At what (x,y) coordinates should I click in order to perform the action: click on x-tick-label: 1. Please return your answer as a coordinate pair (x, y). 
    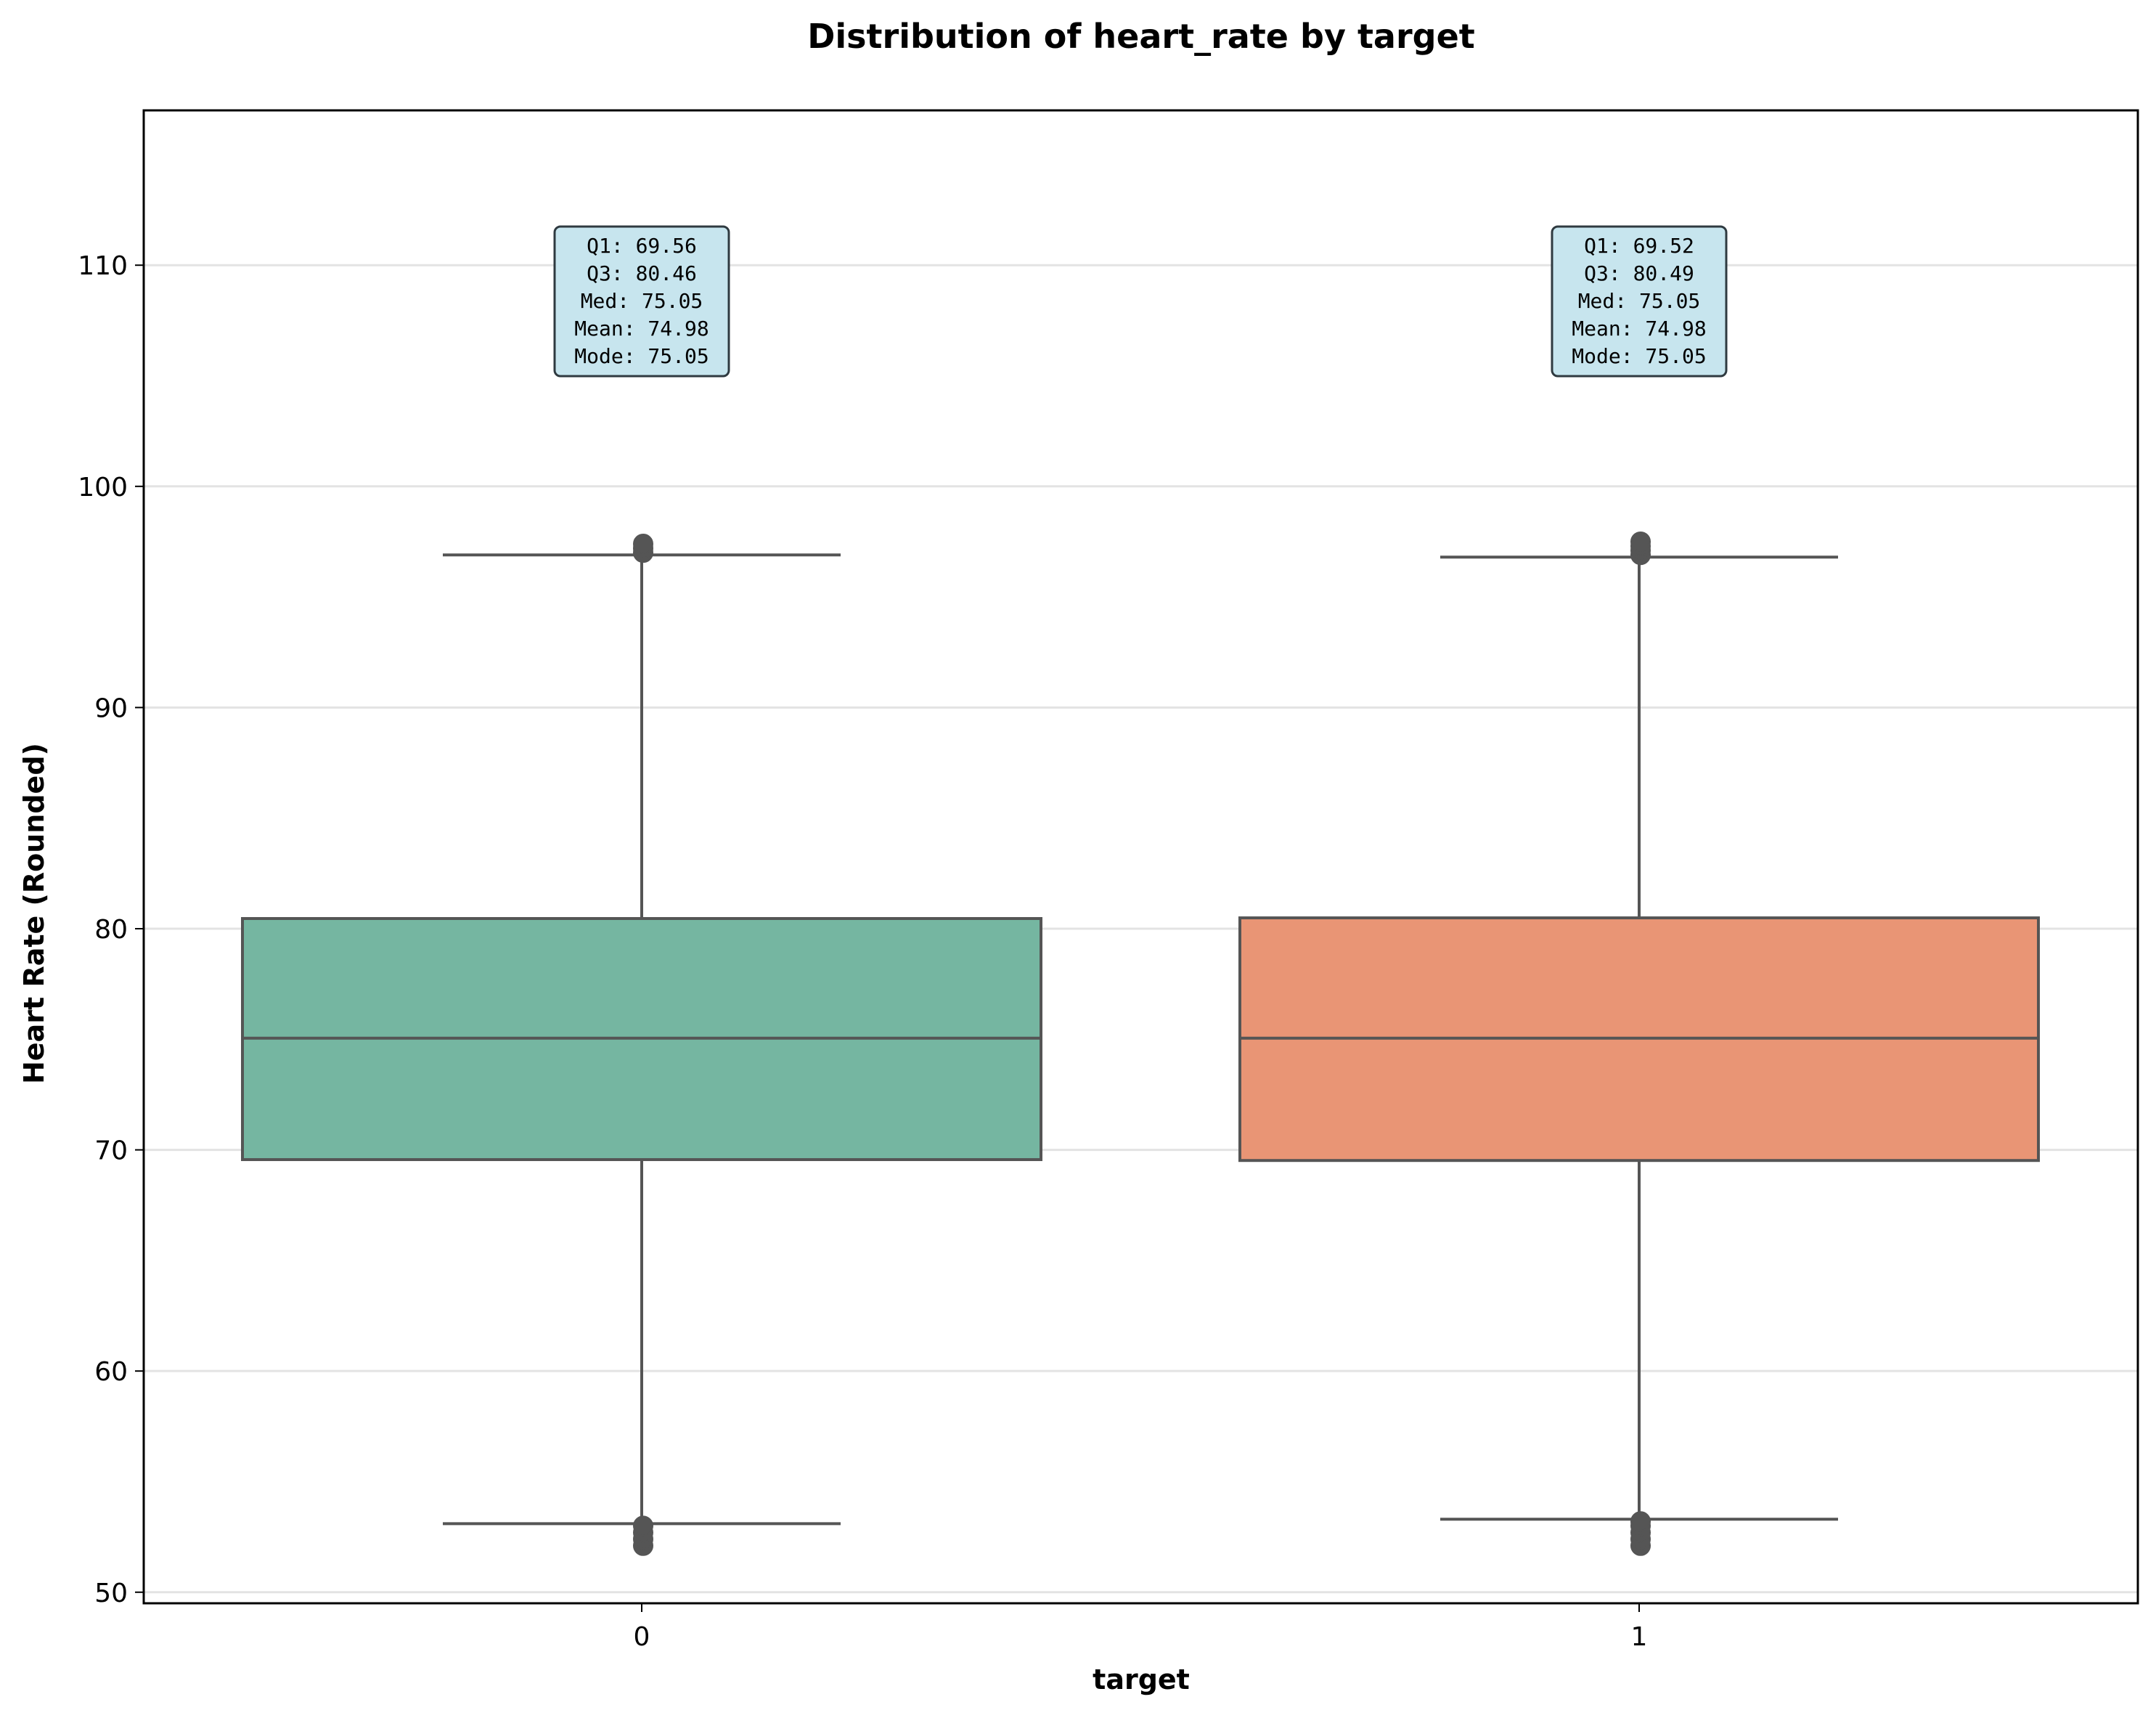
    Looking at the image, I should click on (1639, 1637).